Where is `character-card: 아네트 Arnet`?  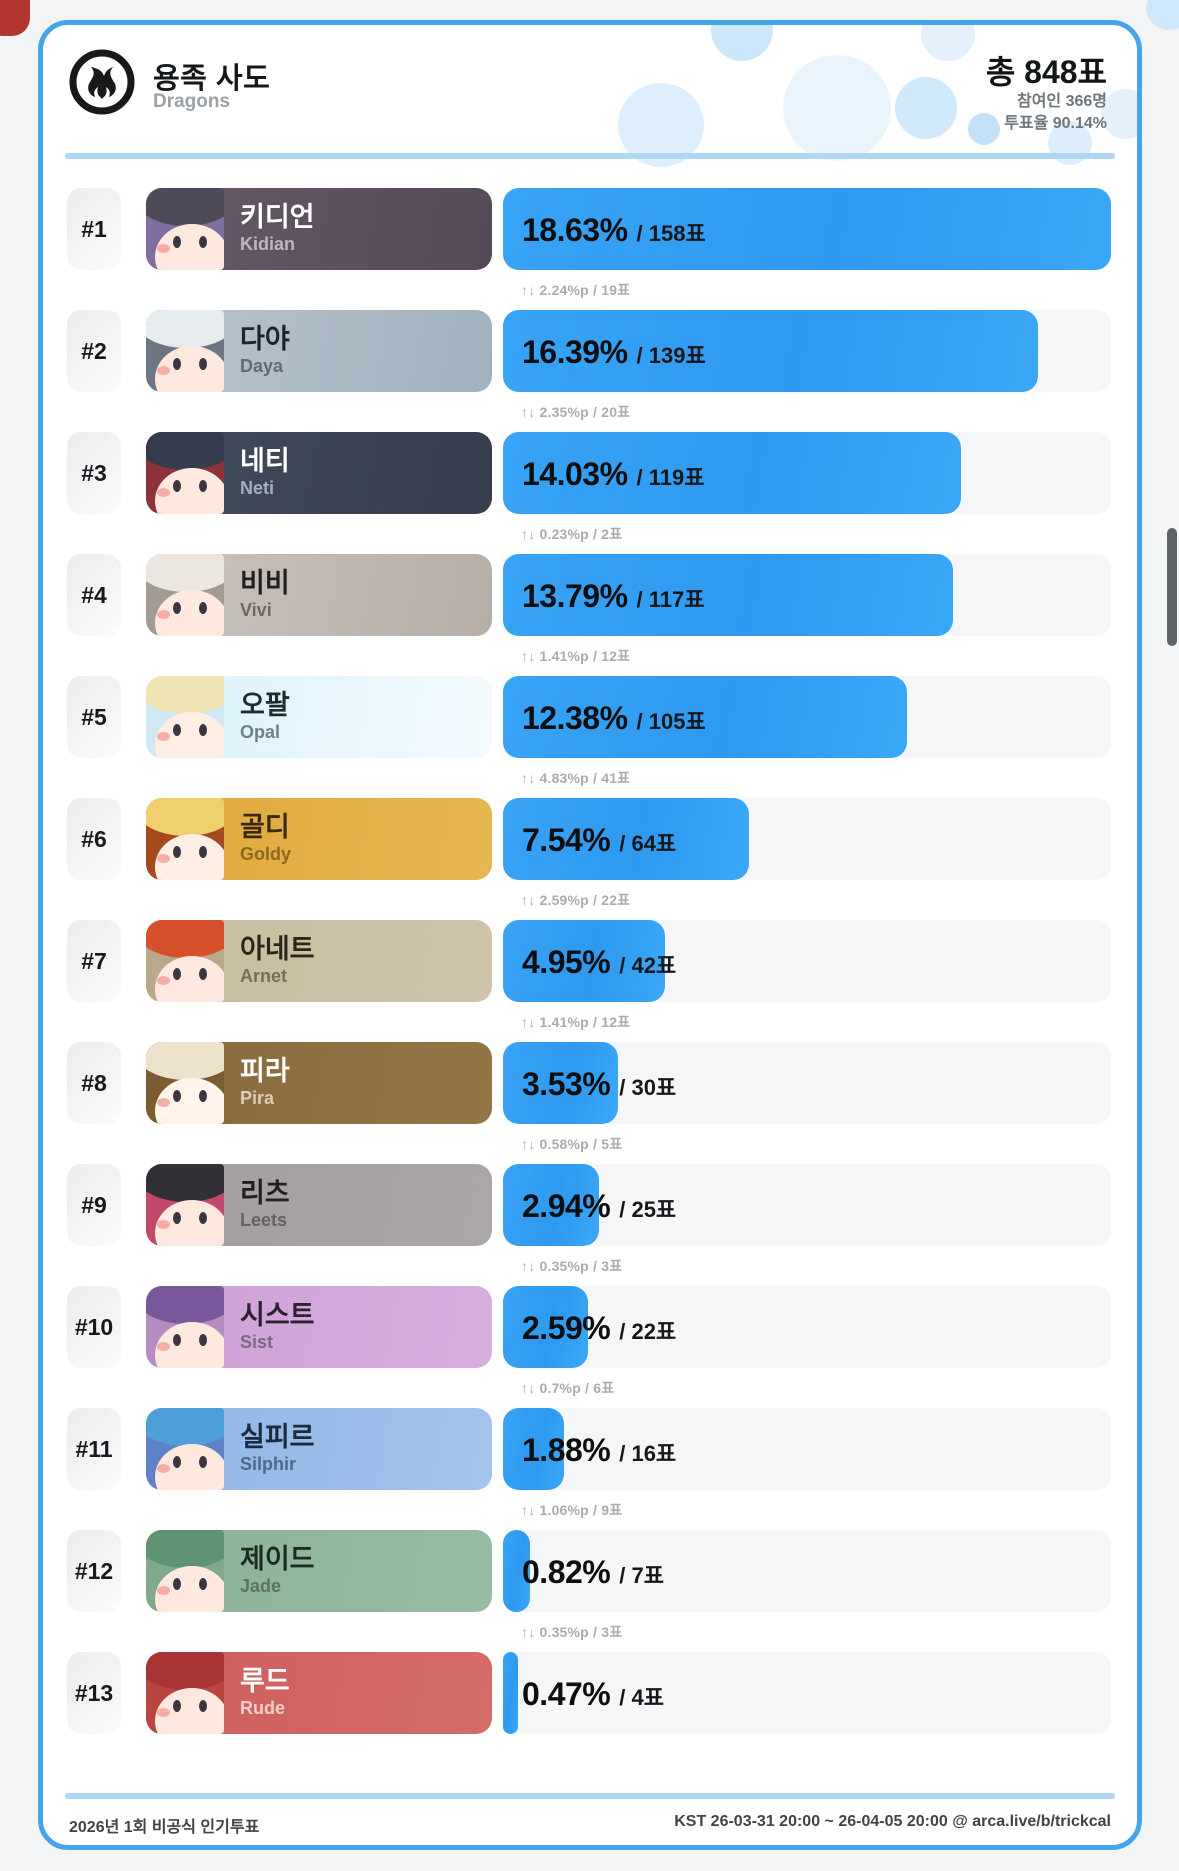
character-card: 아네트 Arnet is located at coordinates (319, 961).